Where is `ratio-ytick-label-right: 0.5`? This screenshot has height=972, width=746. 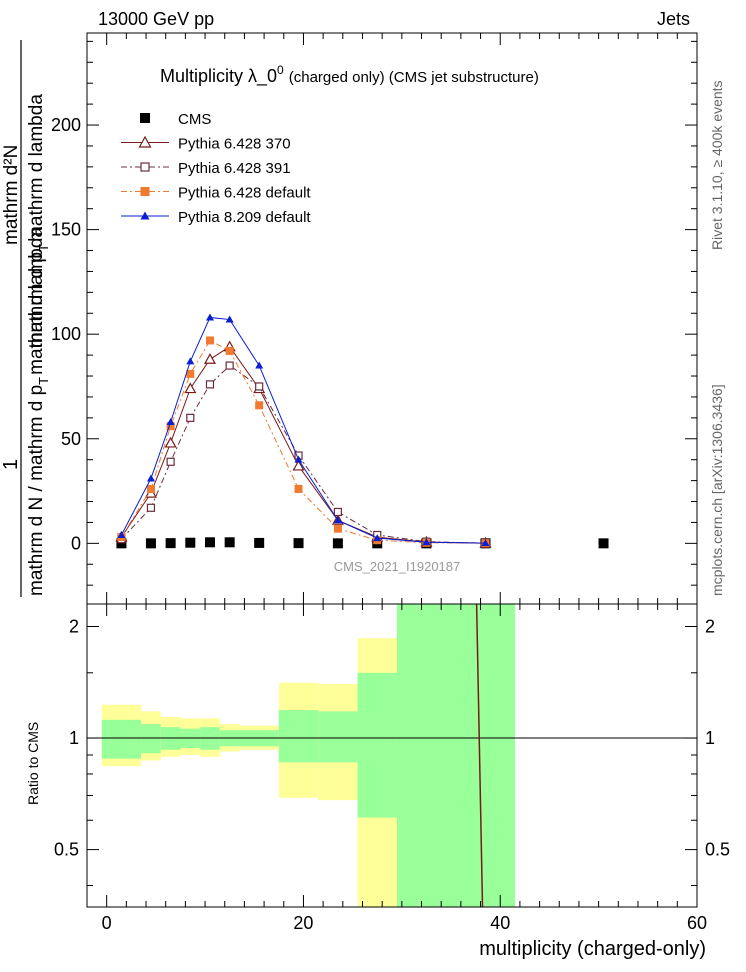 ratio-ytick-label-right: 0.5 is located at coordinates (717, 850).